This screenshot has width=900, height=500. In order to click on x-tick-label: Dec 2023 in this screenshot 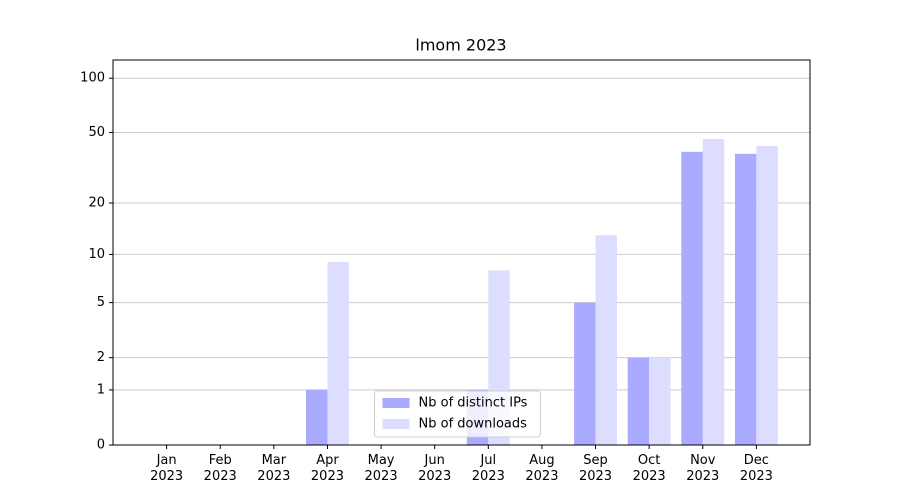, I will do `click(756, 468)`.